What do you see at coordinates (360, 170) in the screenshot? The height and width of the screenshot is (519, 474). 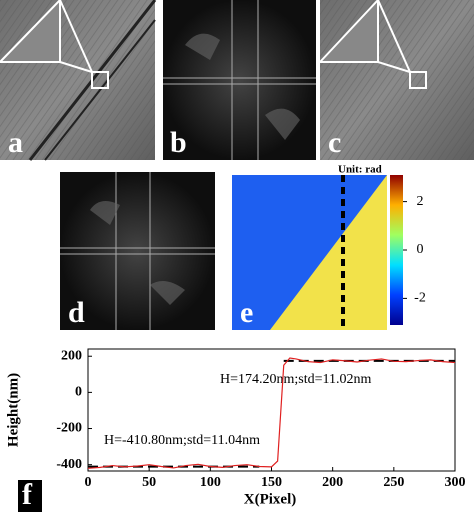 I see `colorbar-label: Unit: rad` at bounding box center [360, 170].